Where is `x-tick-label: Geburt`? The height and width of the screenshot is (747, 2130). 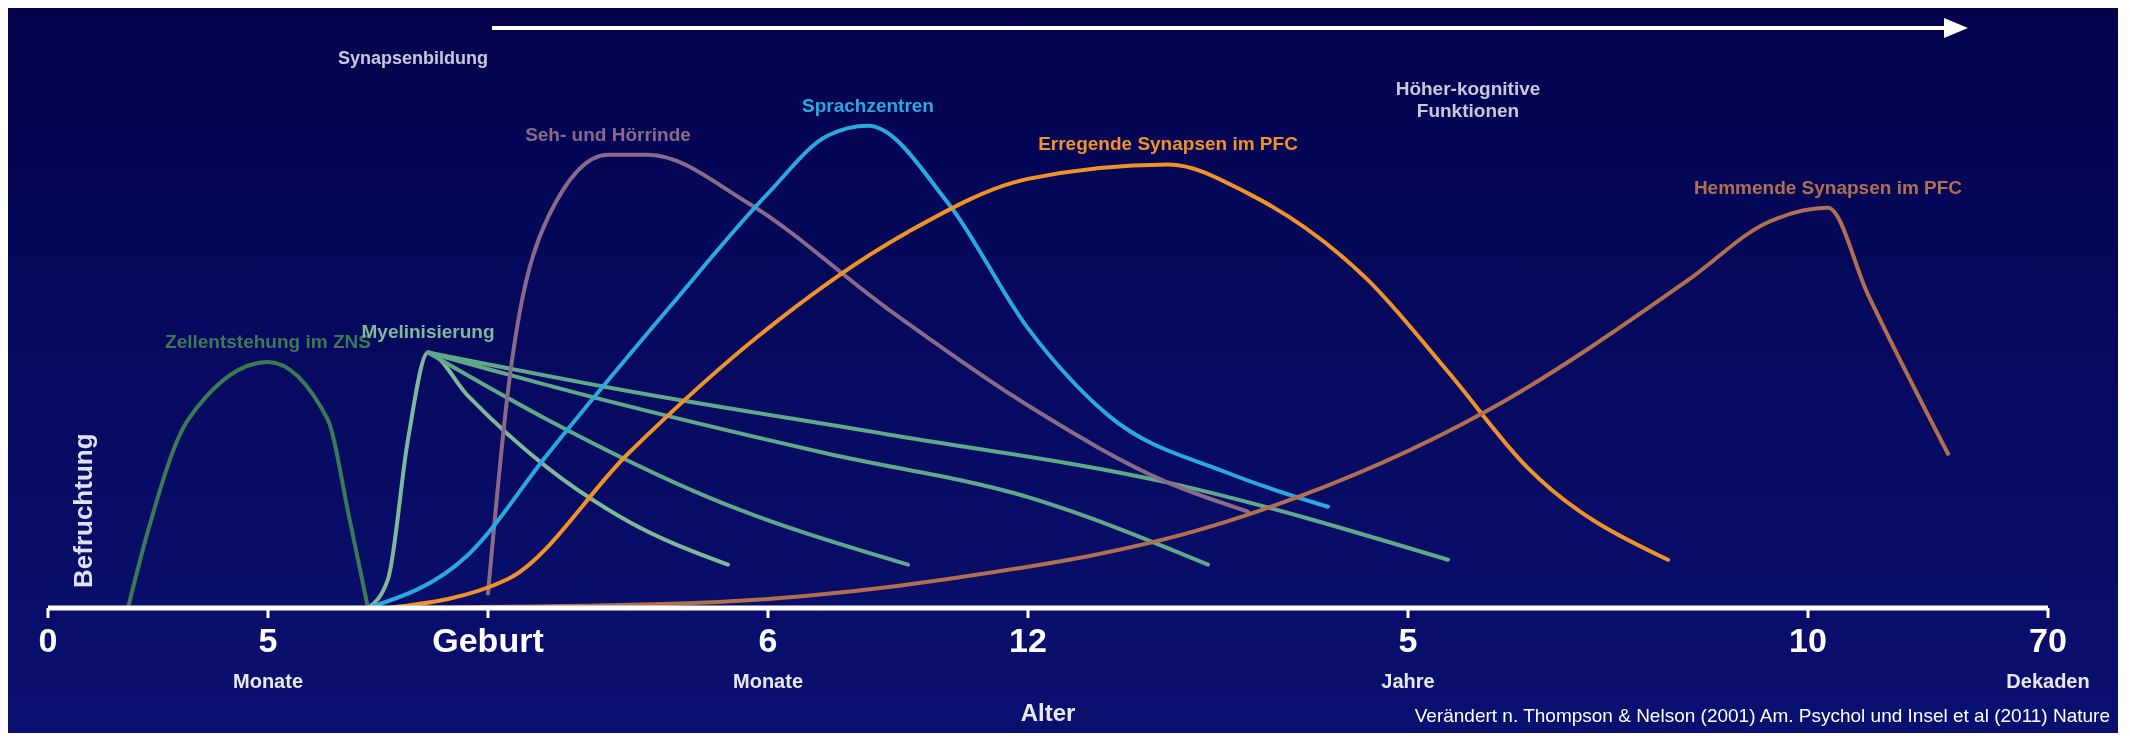
x-tick-label: Geburt is located at coordinates (488, 640).